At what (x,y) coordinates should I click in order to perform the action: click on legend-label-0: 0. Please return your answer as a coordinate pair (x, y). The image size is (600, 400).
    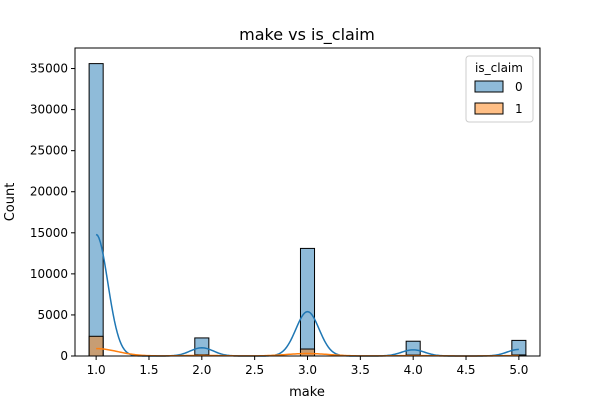
    Looking at the image, I should click on (519, 87).